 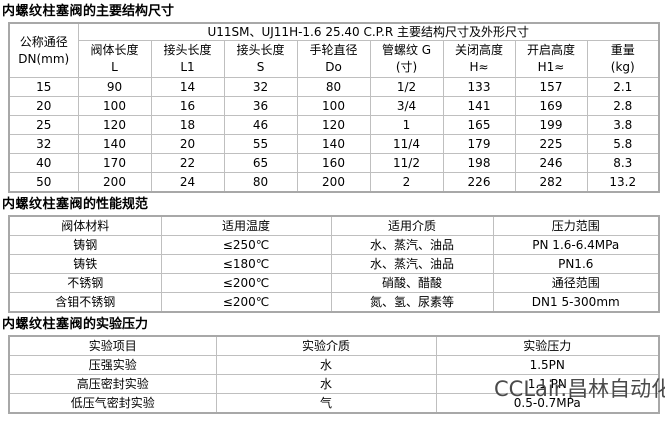 What do you see at coordinates (187, 125) in the screenshot?
I see `table-cell: 18` at bounding box center [187, 125].